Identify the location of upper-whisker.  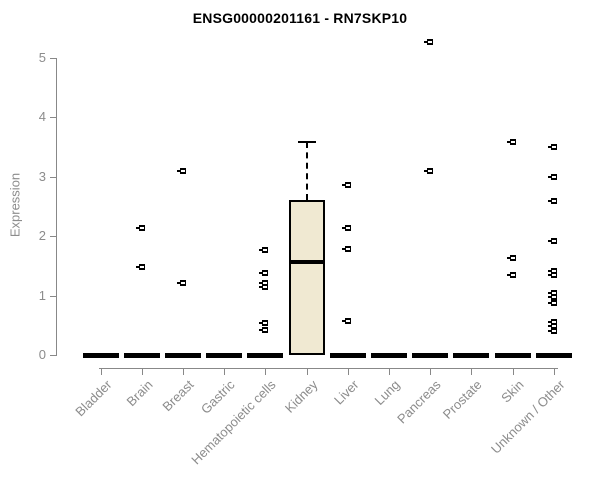
(306, 171).